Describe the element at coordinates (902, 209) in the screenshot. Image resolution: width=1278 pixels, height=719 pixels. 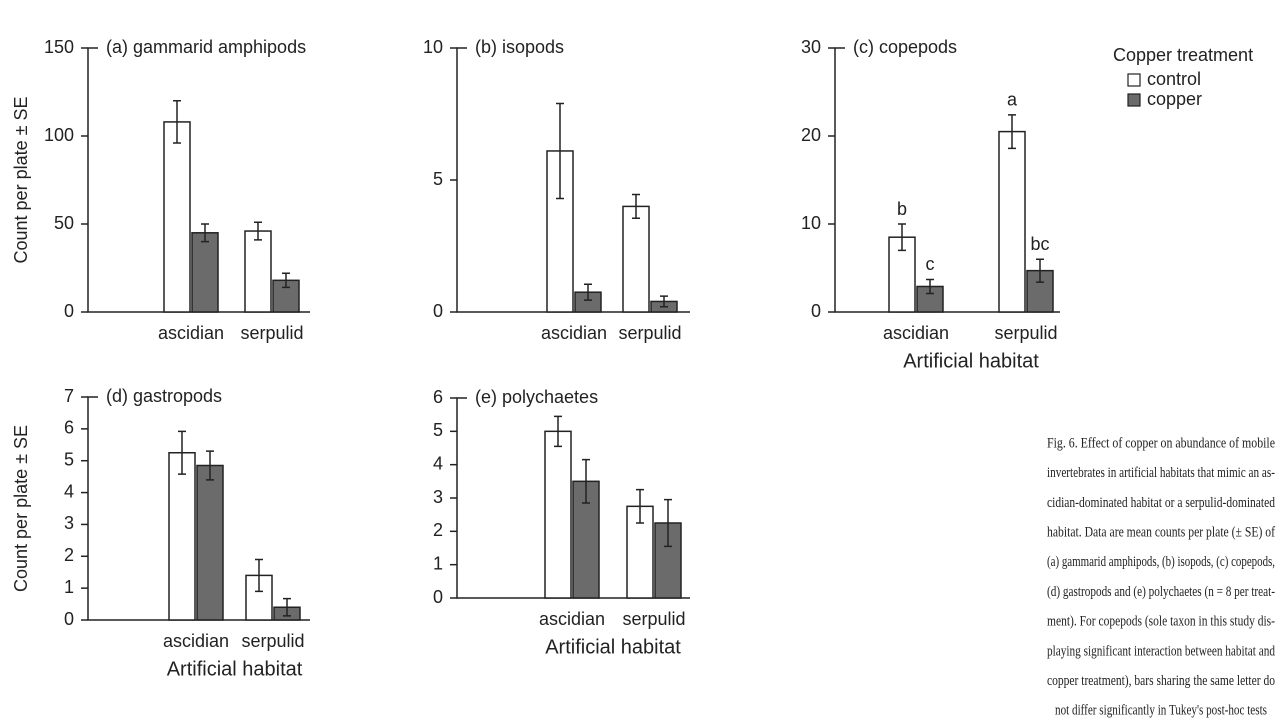
I see `significance-letter: b` at that location.